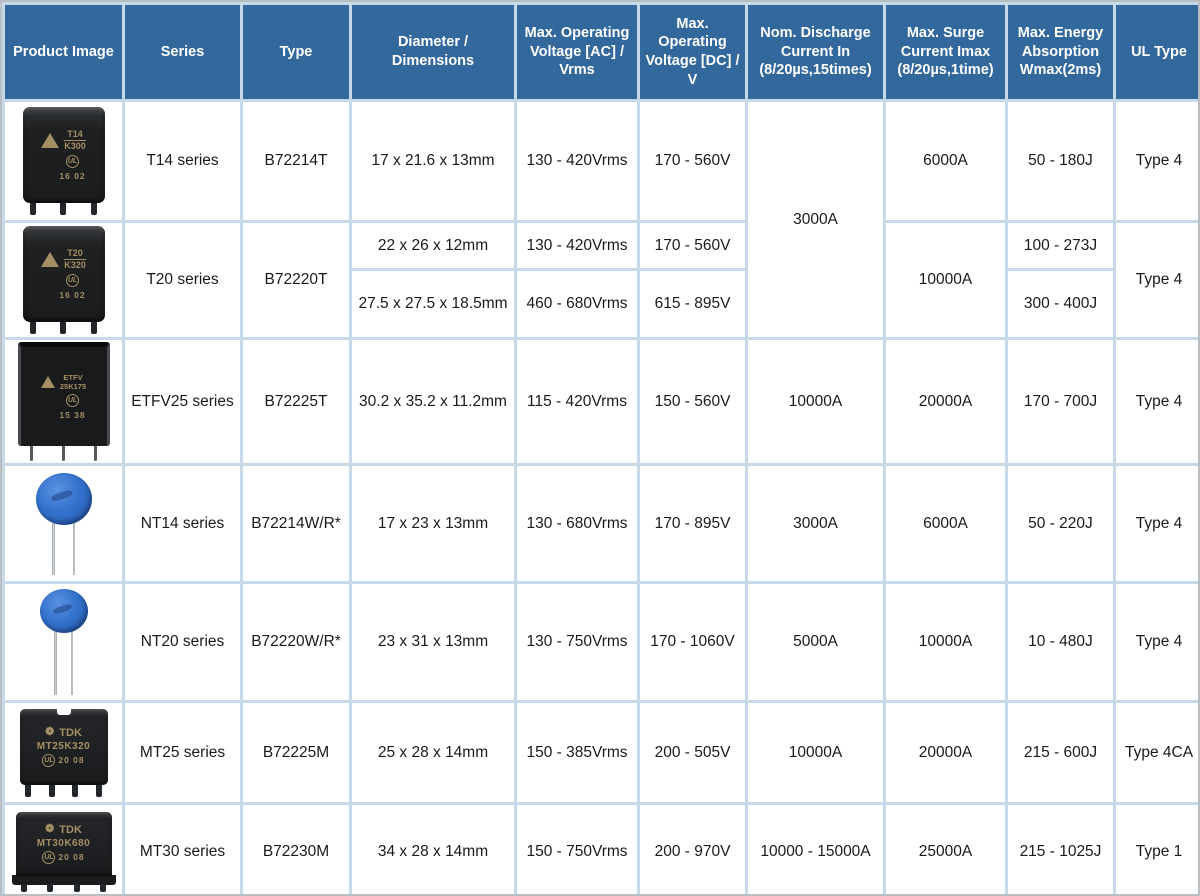 Image resolution: width=1200 pixels, height=896 pixels. Describe the element at coordinates (433, 304) in the screenshot. I see `cell-t20-sub2-dim: 27.5 x 27.5 x 18.5mm` at that location.